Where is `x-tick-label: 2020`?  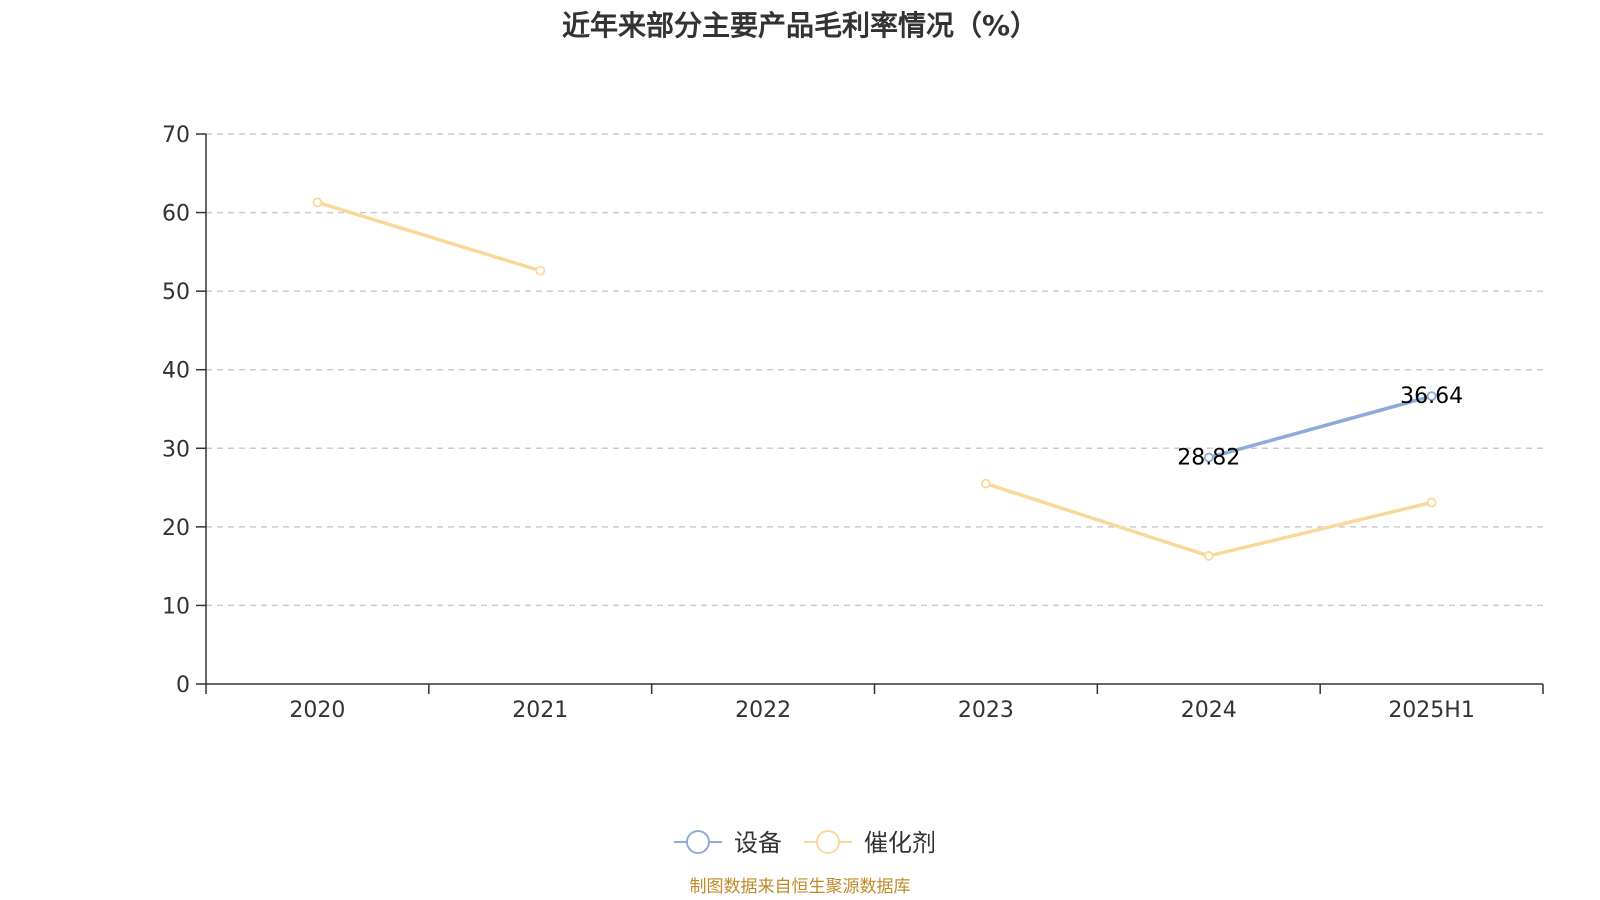
x-tick-label: 2020 is located at coordinates (317, 710).